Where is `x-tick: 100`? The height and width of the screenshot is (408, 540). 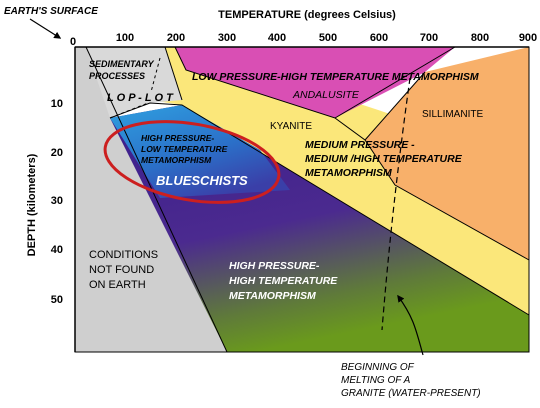
x-tick: 100 is located at coordinates (125, 38).